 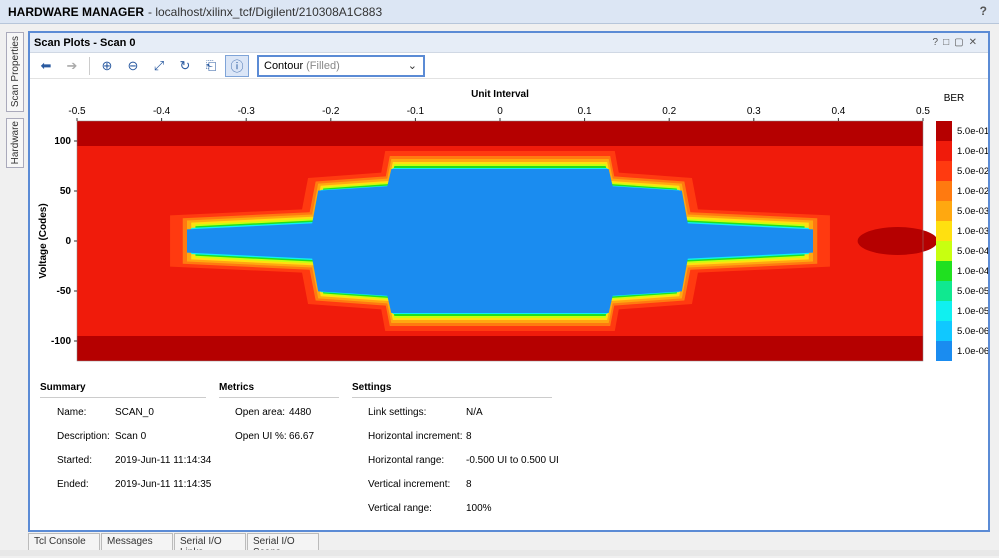 I want to click on tab-scan-properties: Scan Properties, so click(x=15, y=72).